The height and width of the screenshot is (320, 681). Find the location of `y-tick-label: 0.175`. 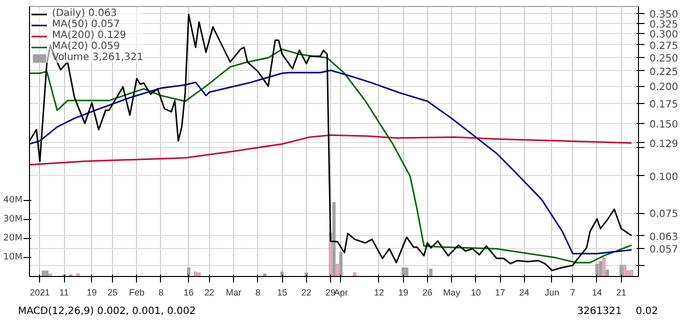

y-tick-label: 0.175 is located at coordinates (664, 104).